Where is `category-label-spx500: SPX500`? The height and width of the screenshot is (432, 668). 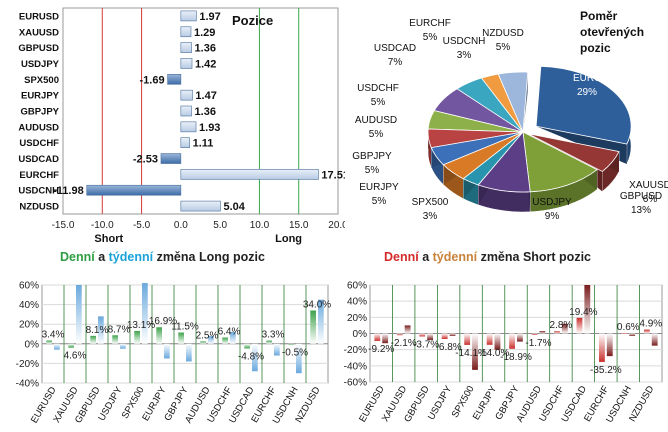 category-label-spx500: SPX500 is located at coordinates (41, 80).